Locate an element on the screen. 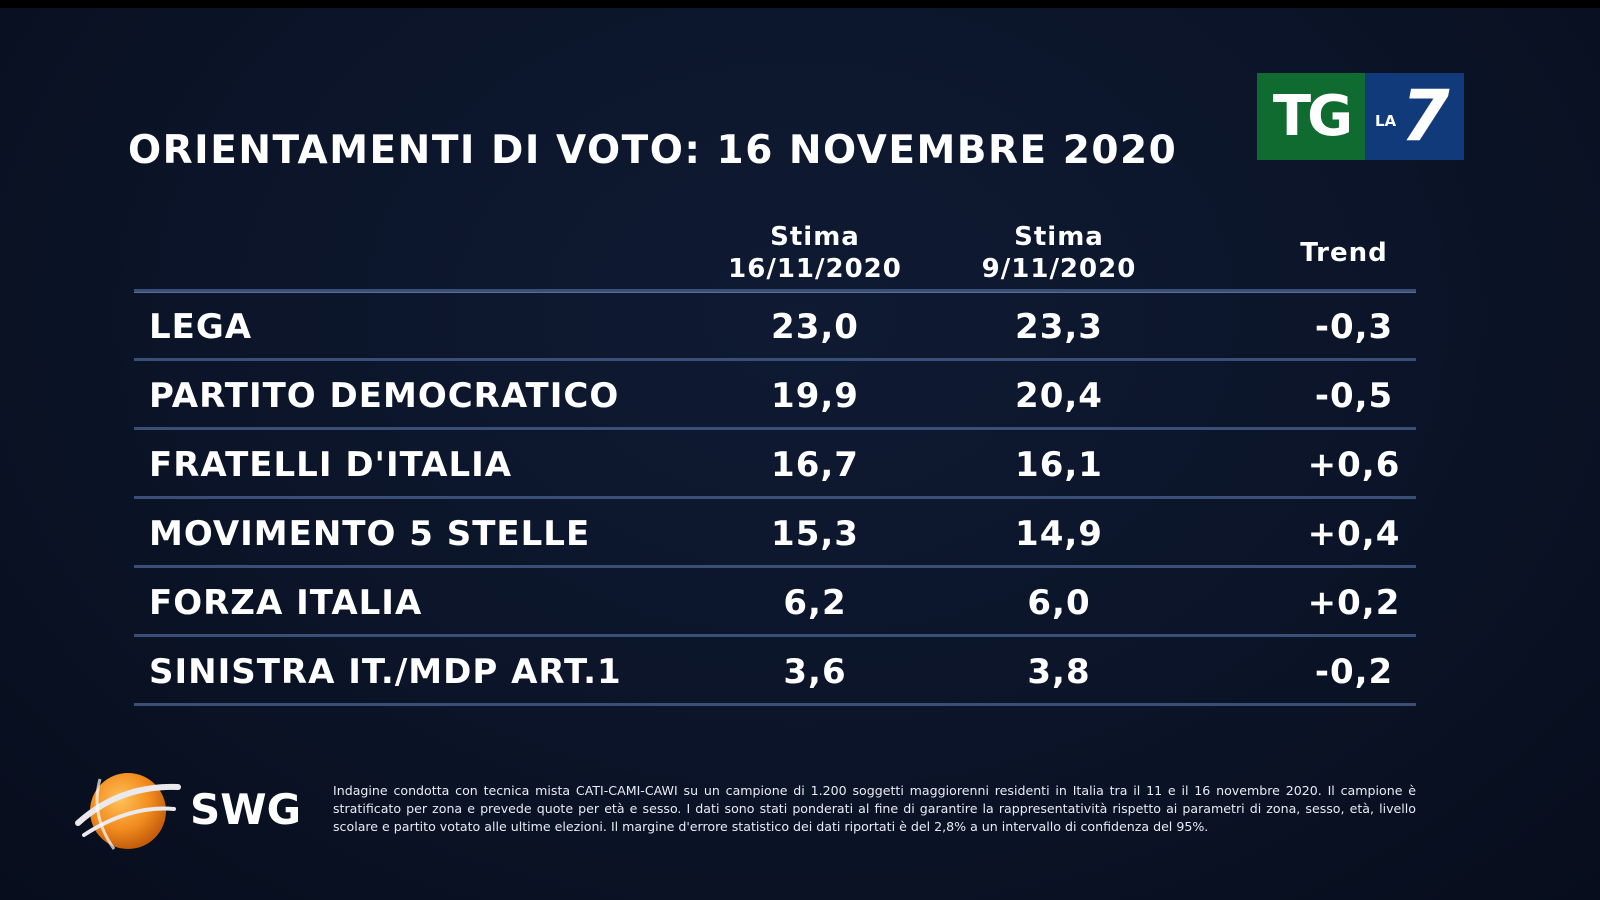  header-estimate-current-label: Stima is located at coordinates (815, 237).